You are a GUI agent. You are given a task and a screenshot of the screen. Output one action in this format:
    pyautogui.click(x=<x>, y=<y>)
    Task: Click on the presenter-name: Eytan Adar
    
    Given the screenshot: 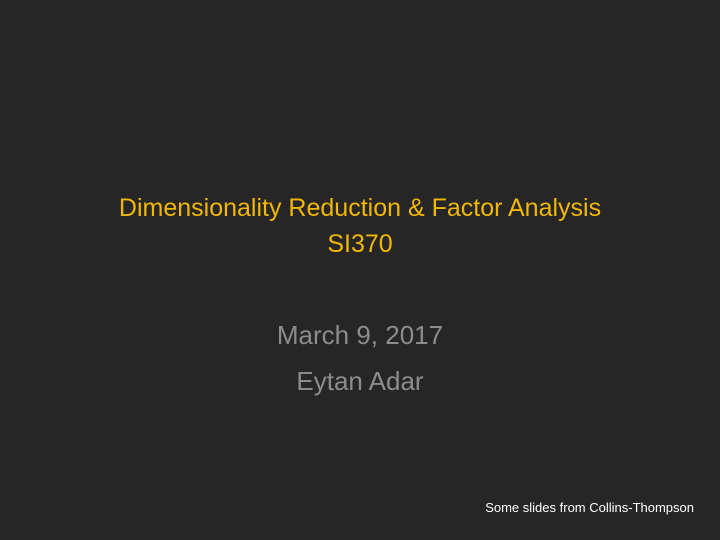 What is the action you would take?
    pyautogui.click(x=360, y=381)
    